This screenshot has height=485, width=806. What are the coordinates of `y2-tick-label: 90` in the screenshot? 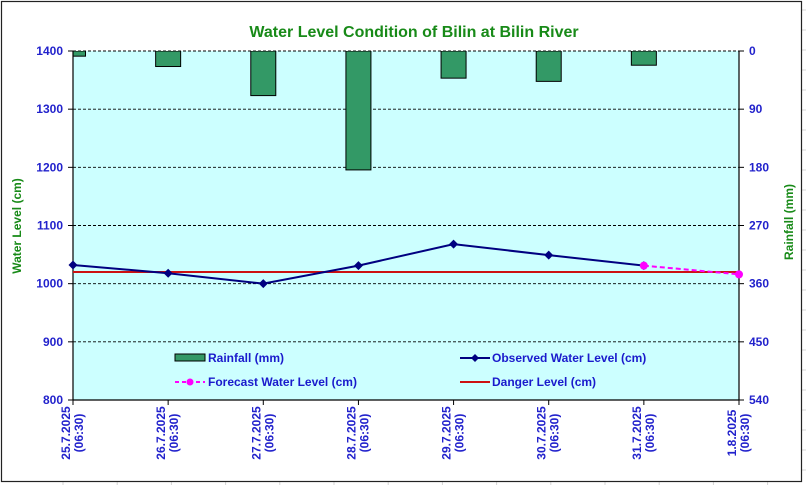 It's located at (756, 109).